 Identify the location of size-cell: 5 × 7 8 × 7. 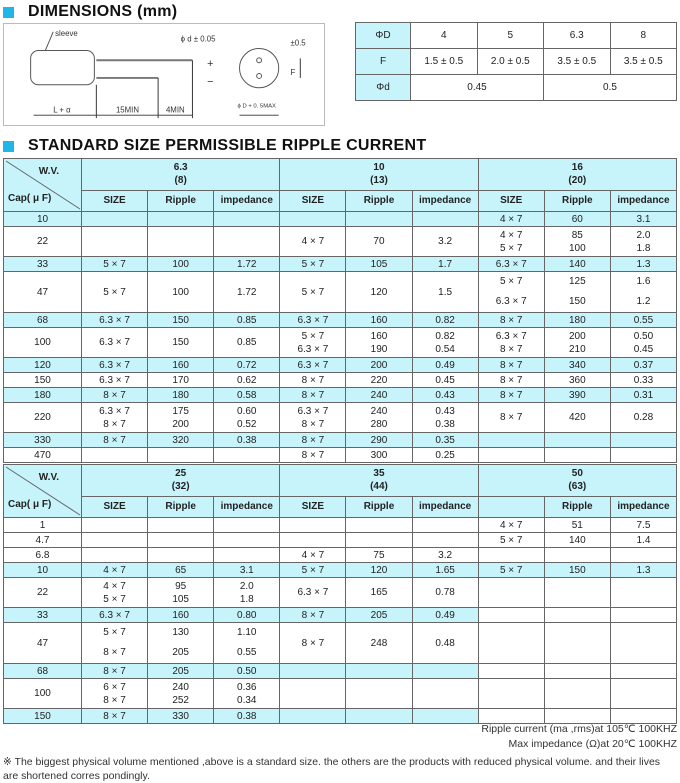
(114, 643).